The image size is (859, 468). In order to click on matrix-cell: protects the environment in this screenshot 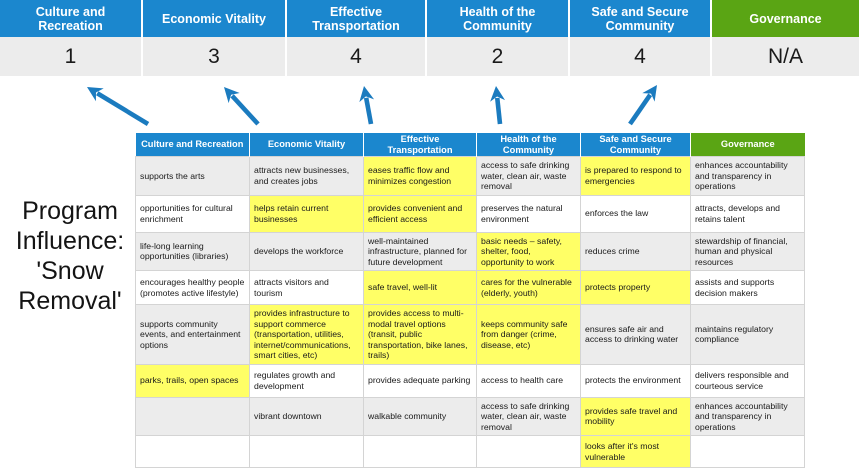, I will do `click(635, 380)`.